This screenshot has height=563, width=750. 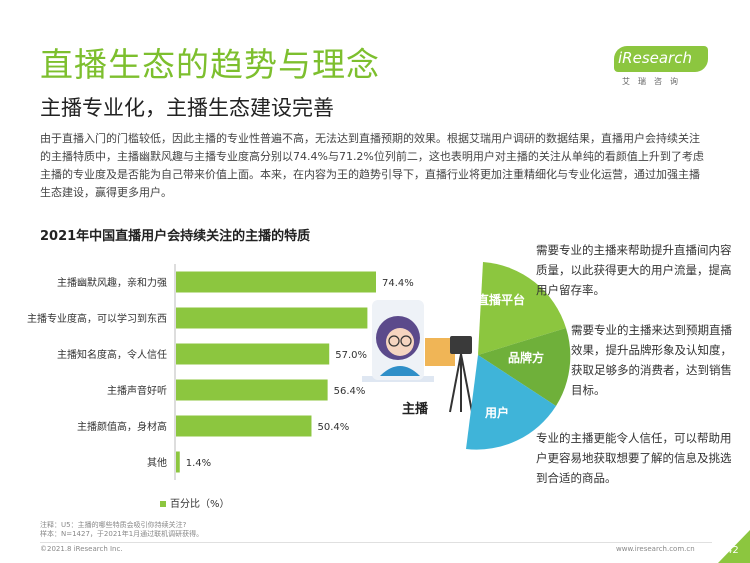 What do you see at coordinates (654, 81) in the screenshot?
I see `logo-chinese-name: 艾瑞咨询` at bounding box center [654, 81].